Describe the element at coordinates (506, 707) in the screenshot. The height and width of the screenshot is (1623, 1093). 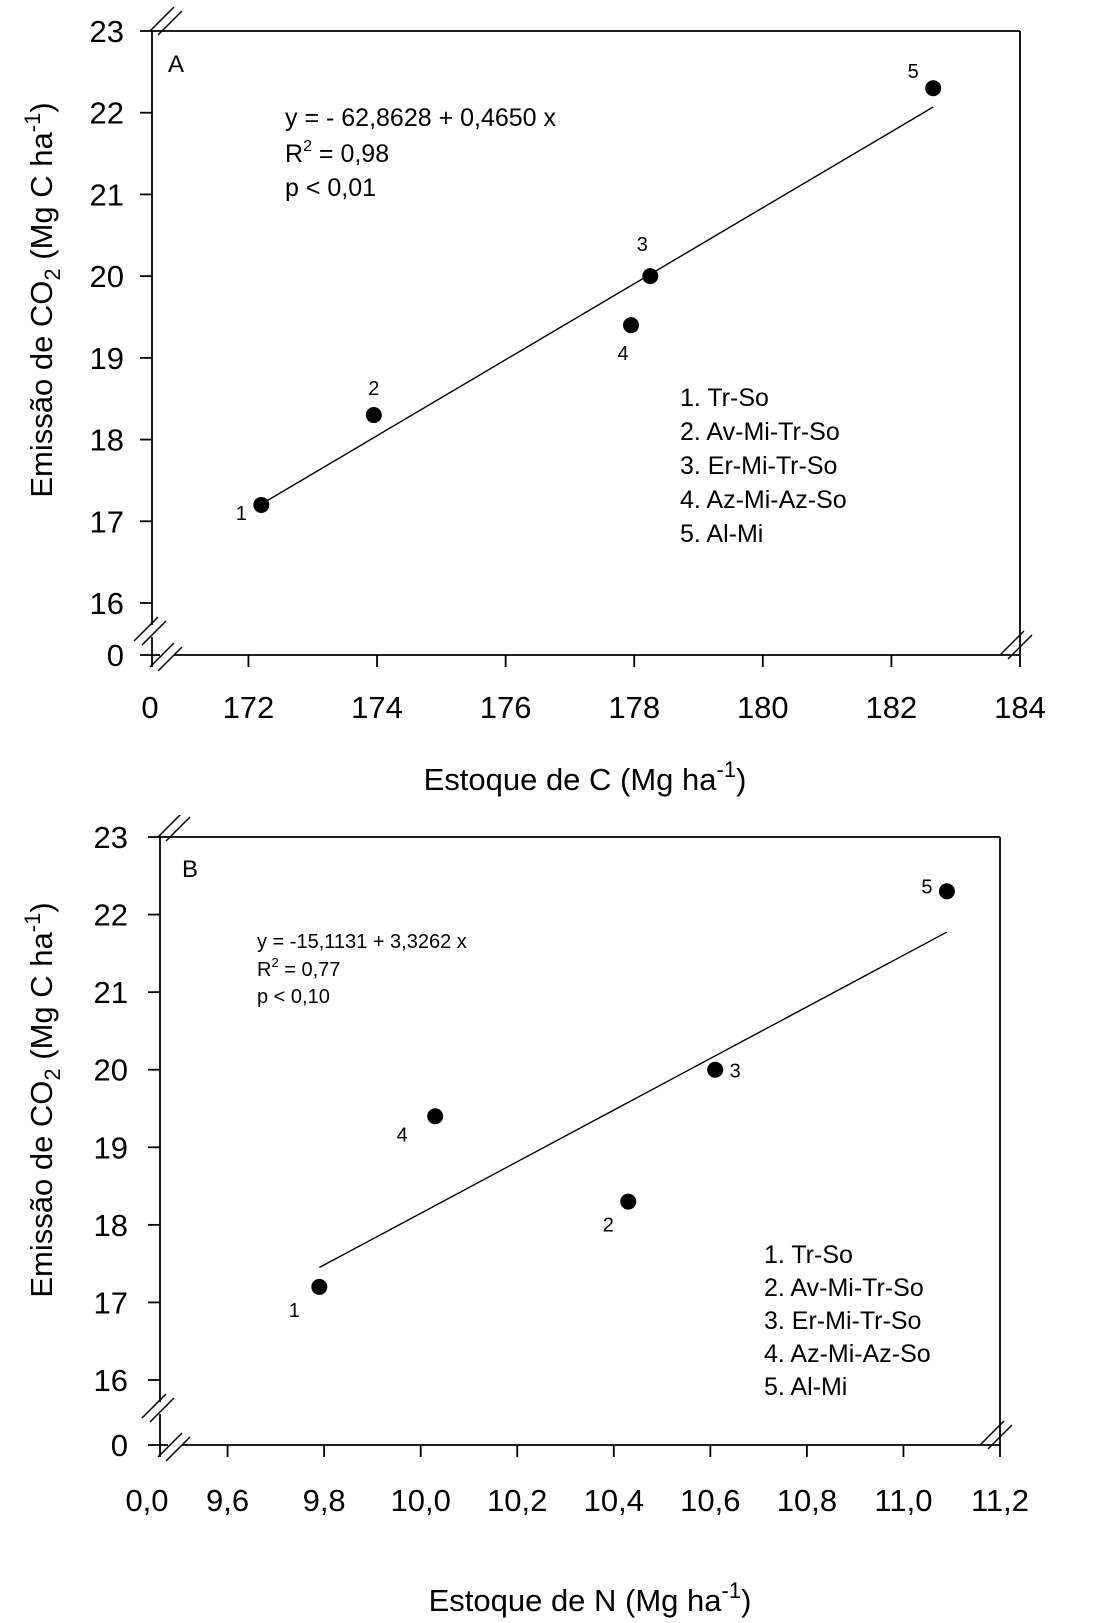
I see `x-tick-label: 176` at that location.